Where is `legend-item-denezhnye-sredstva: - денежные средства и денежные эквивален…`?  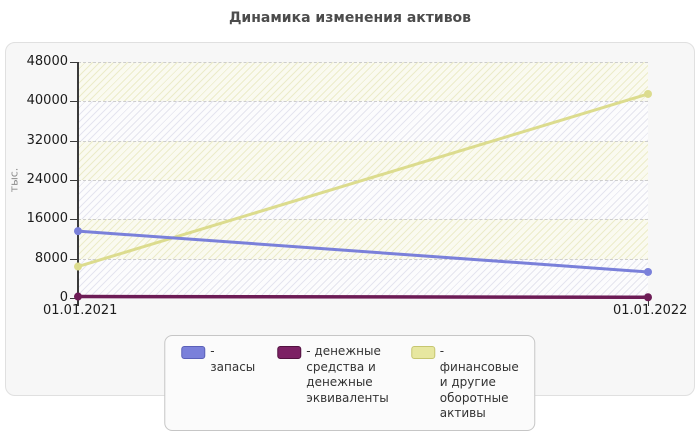
legend-item-denezhnye-sredstva: - денежные средства и денежные эквивален… is located at coordinates (333, 375).